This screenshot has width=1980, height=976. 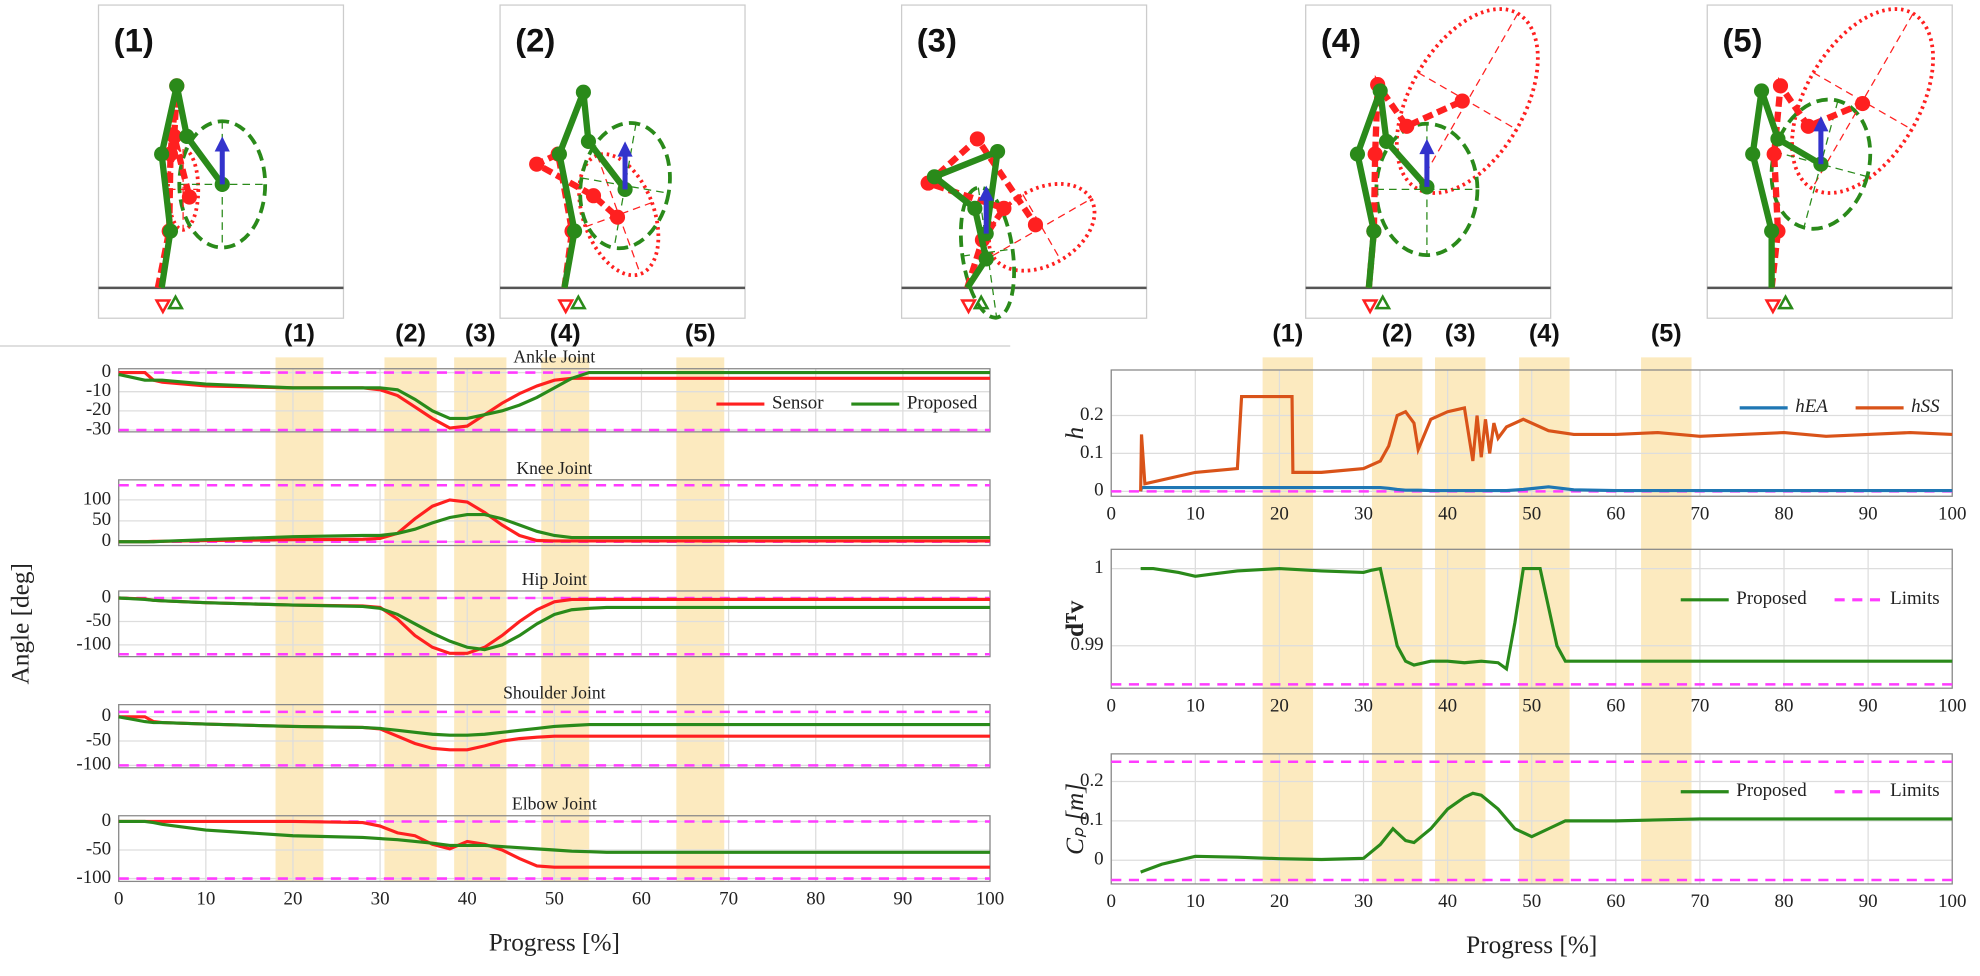 I want to click on legend: Proposed Limits, so click(x=1810, y=598).